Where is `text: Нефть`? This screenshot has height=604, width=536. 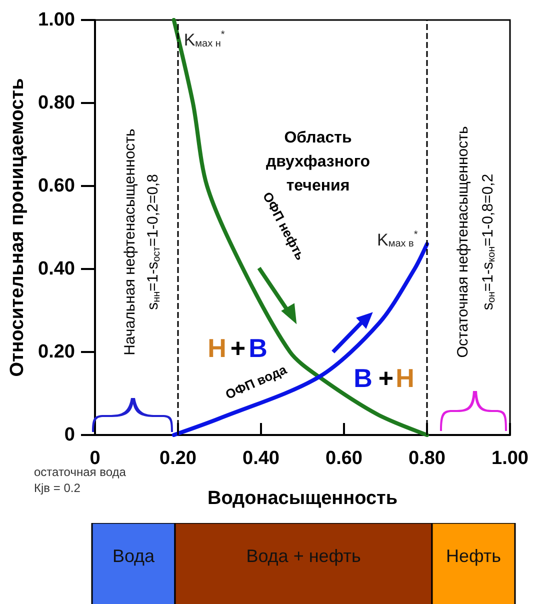 text: Нефть is located at coordinates (474, 556).